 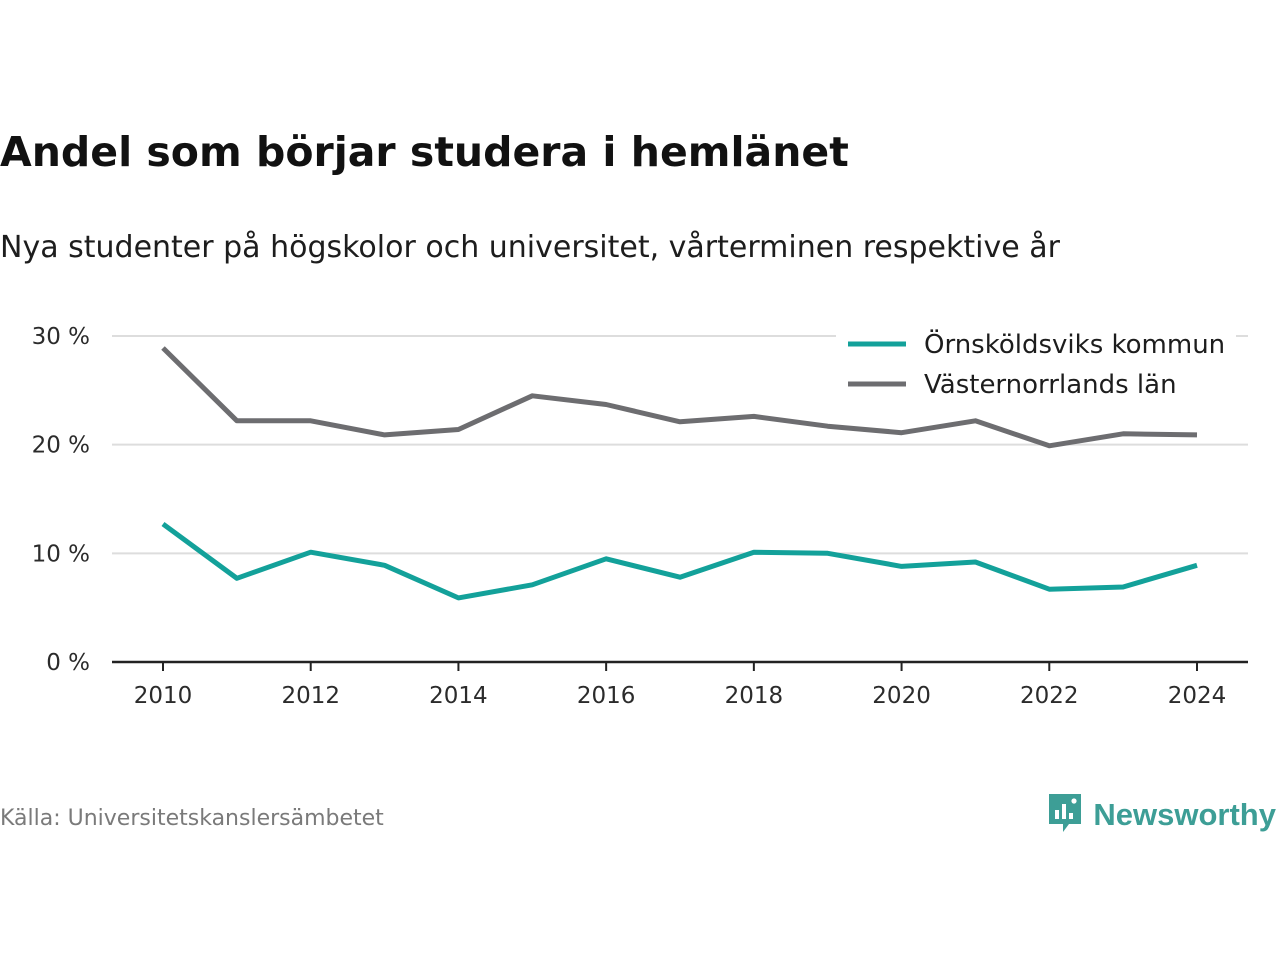 I want to click on legend-background, so click(x=1036, y=368).